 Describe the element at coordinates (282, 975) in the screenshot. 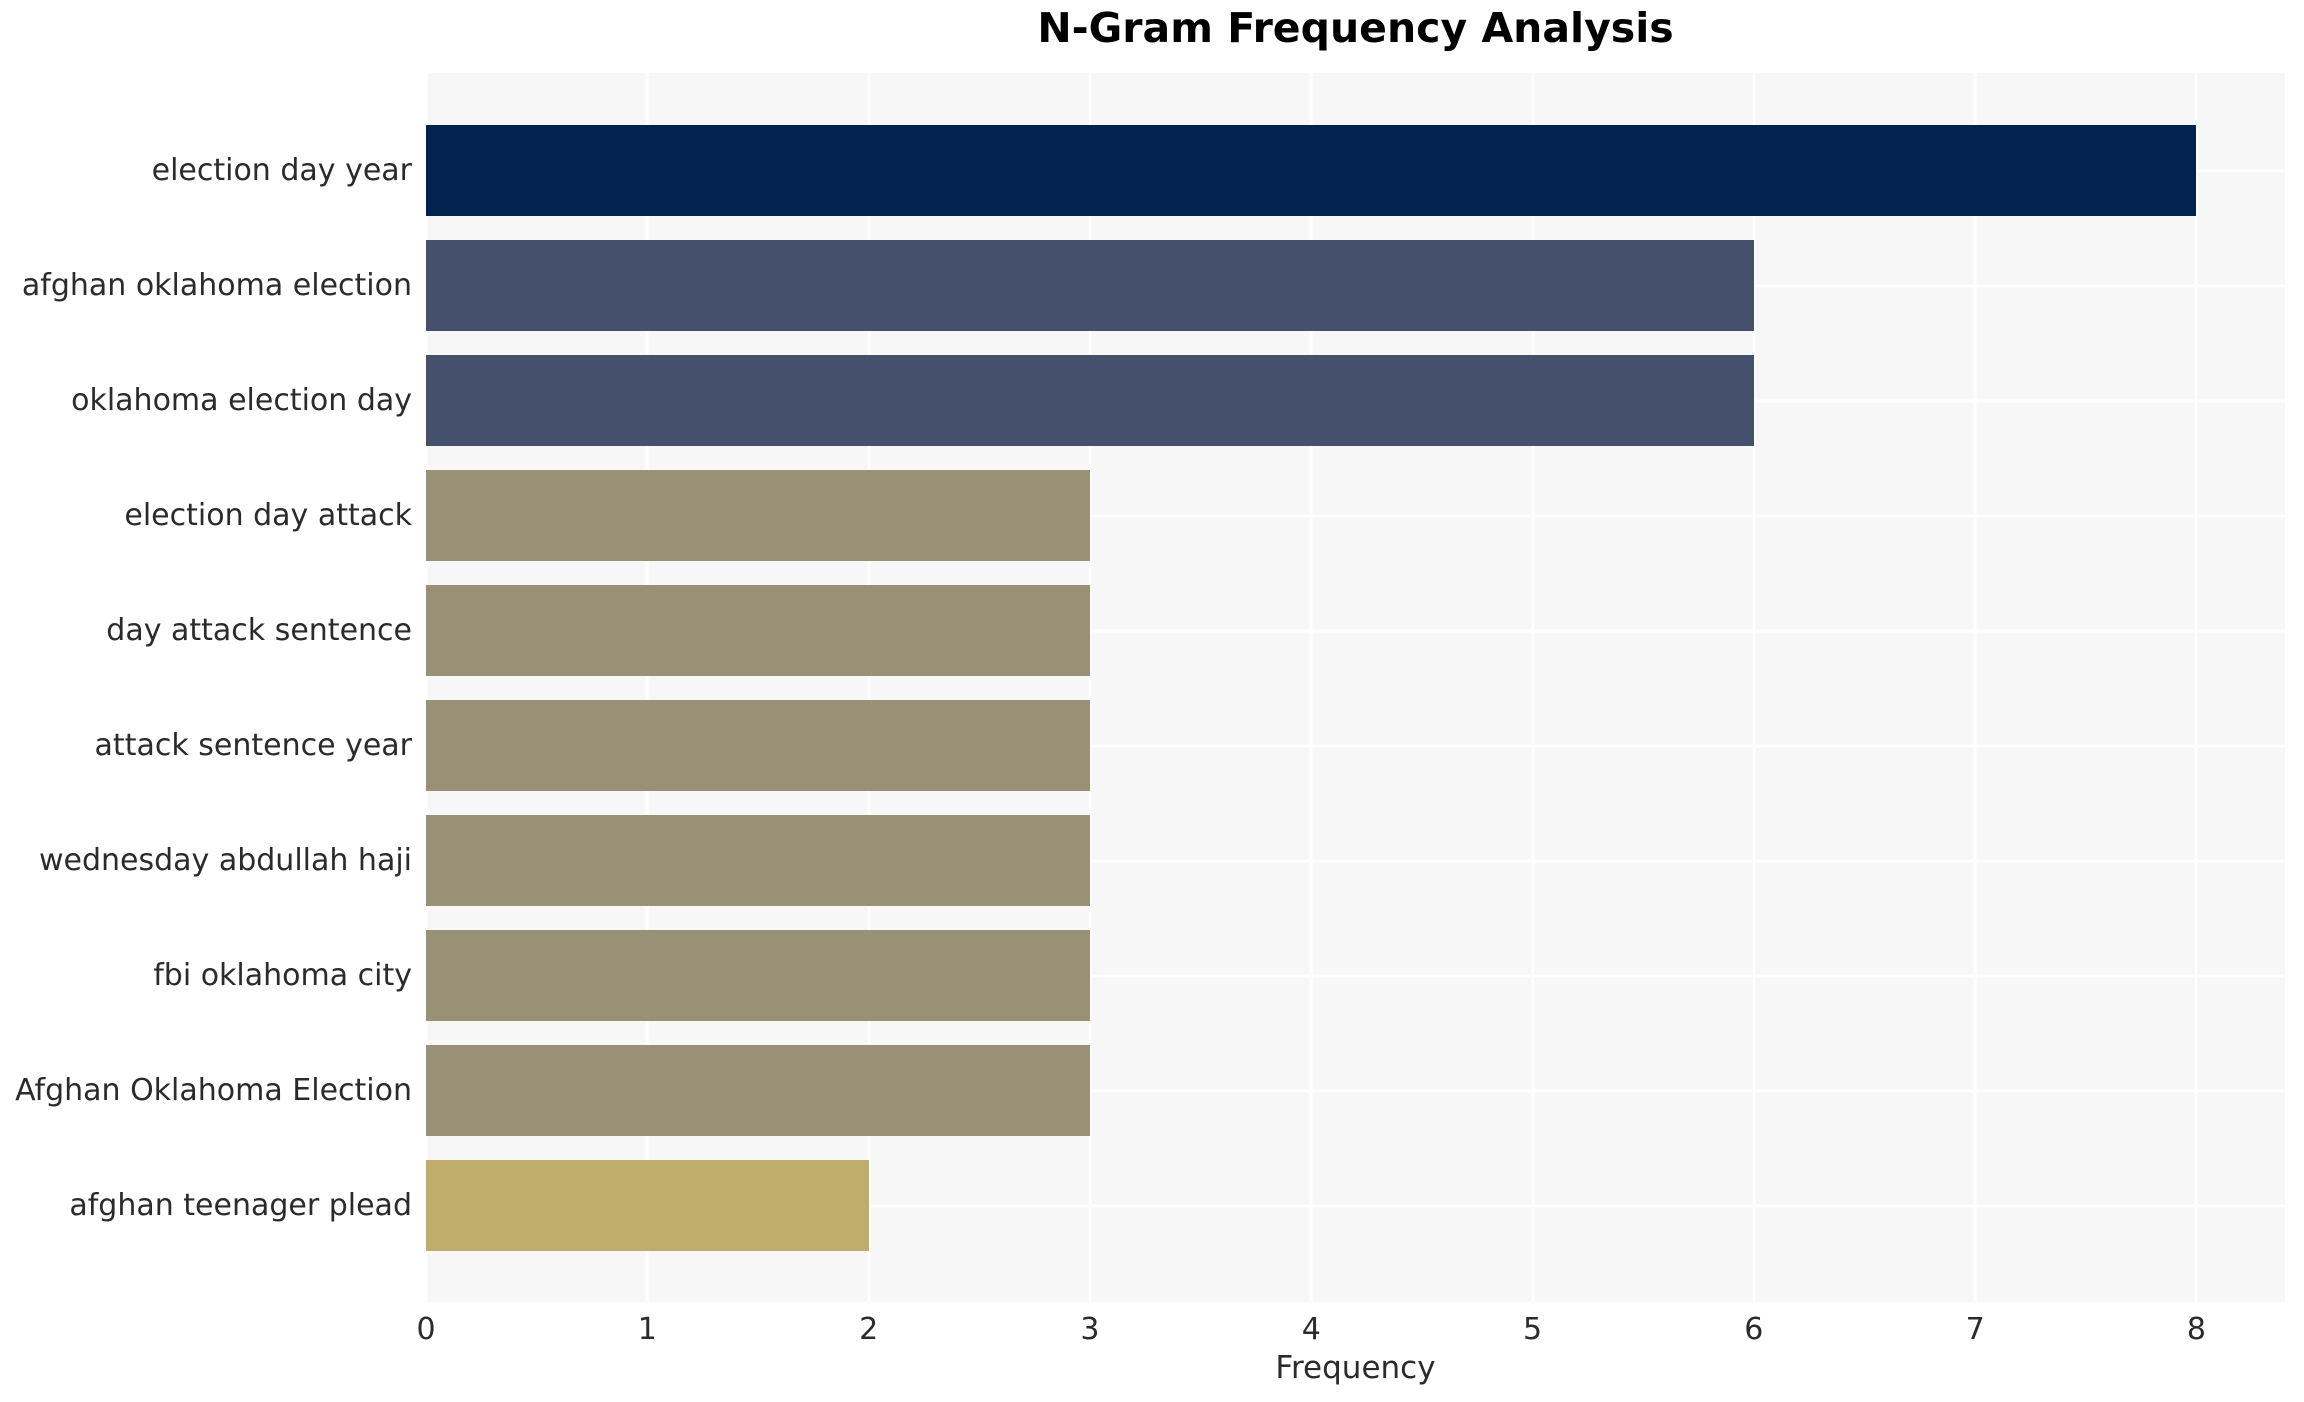

I see `y-tick-label: fbi oklahoma city` at that location.